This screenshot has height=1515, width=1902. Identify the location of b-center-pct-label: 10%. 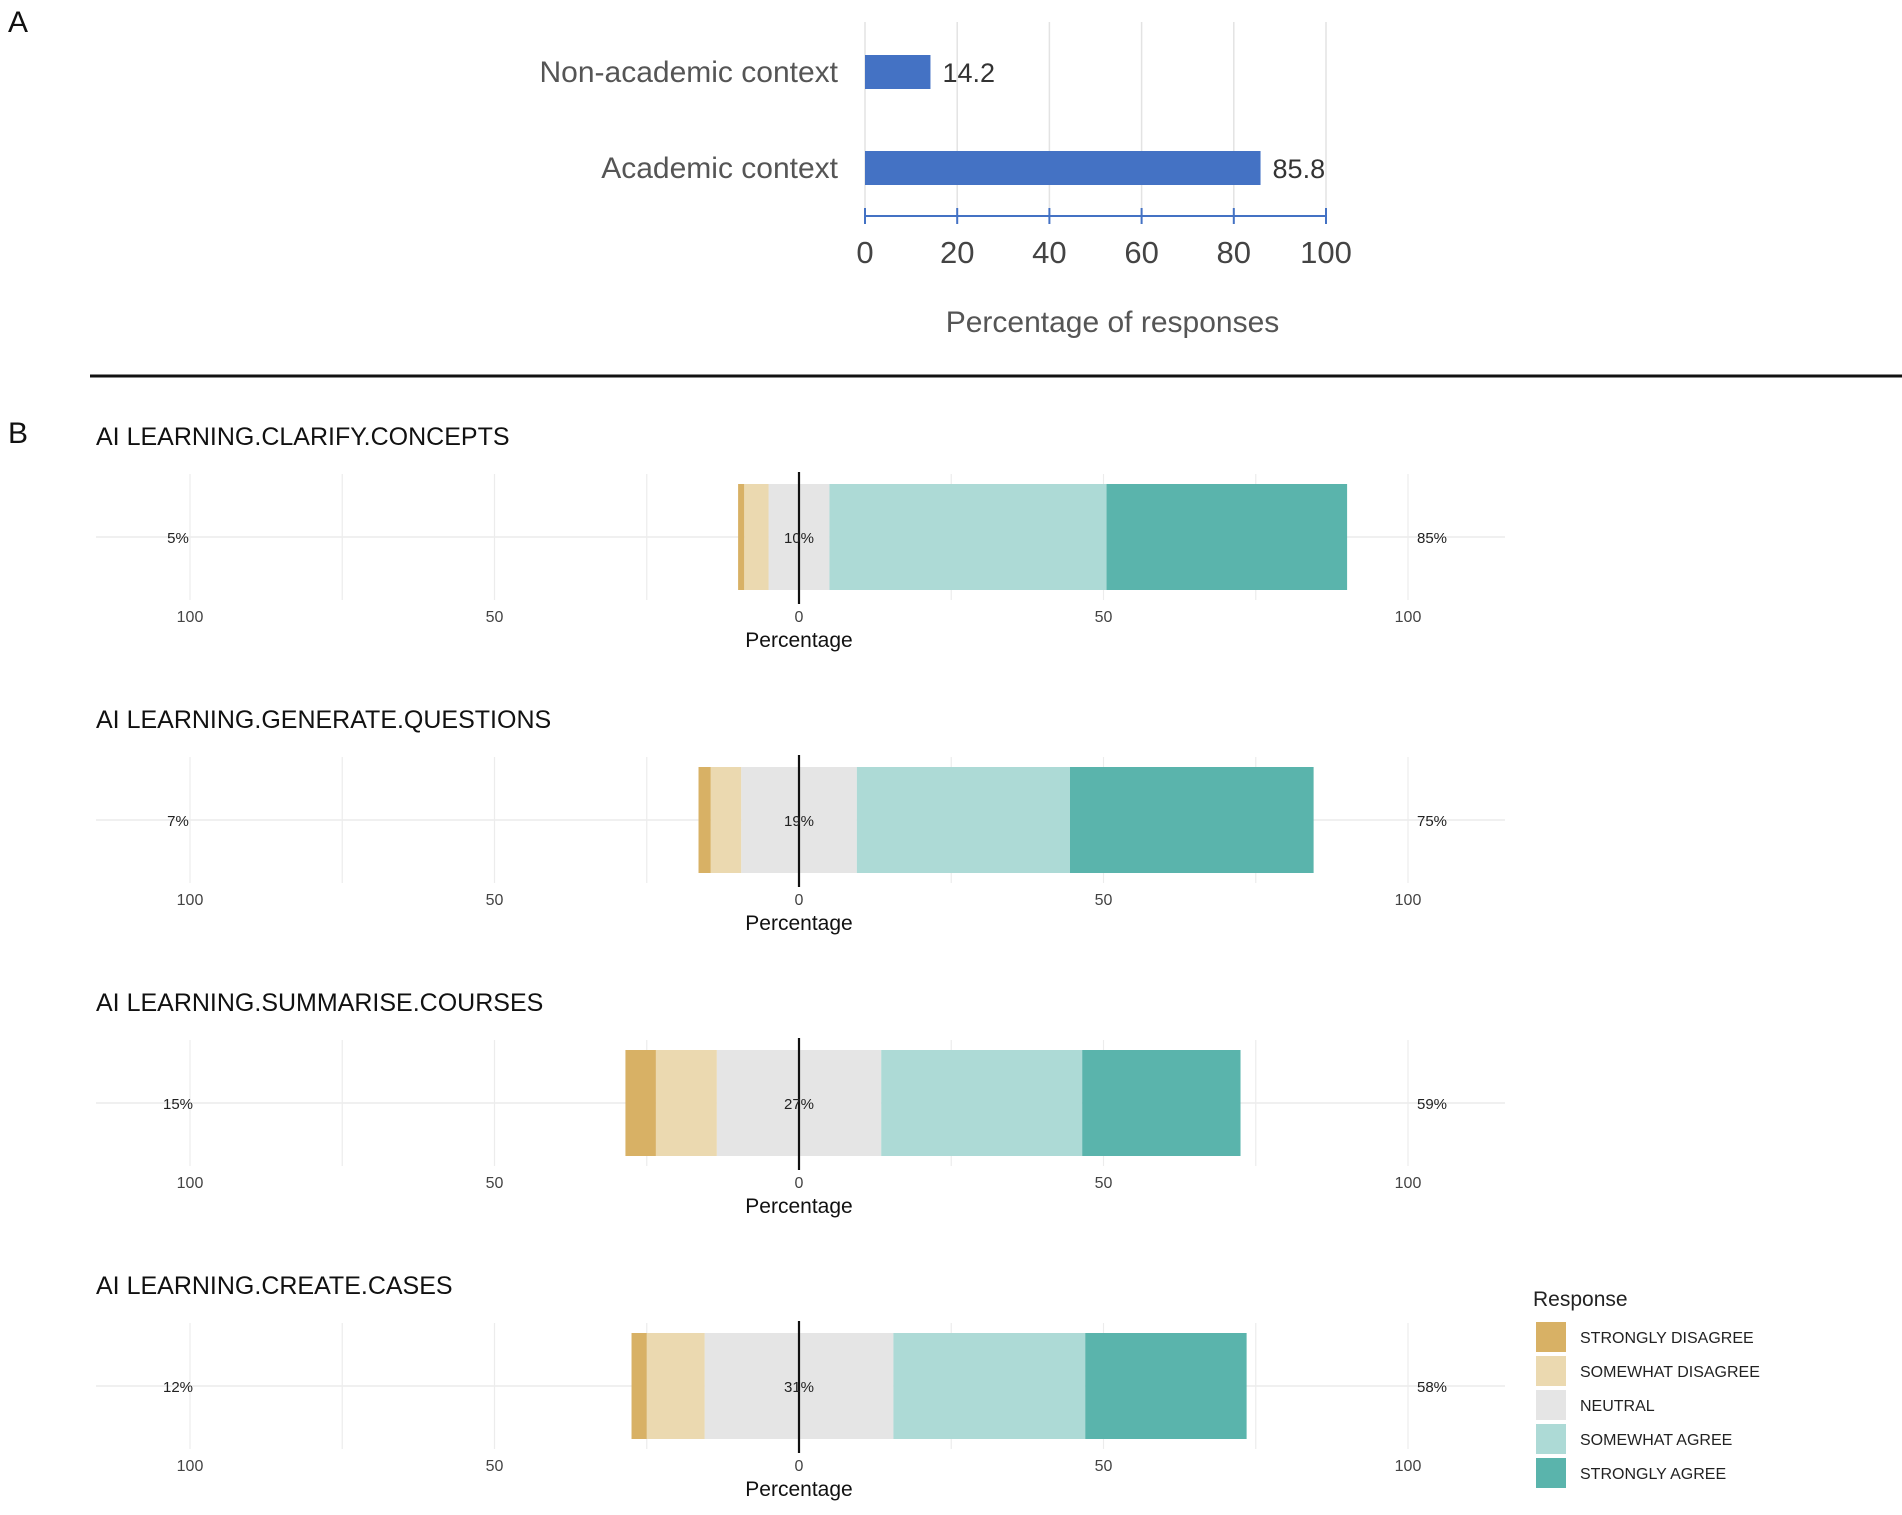
(799, 538).